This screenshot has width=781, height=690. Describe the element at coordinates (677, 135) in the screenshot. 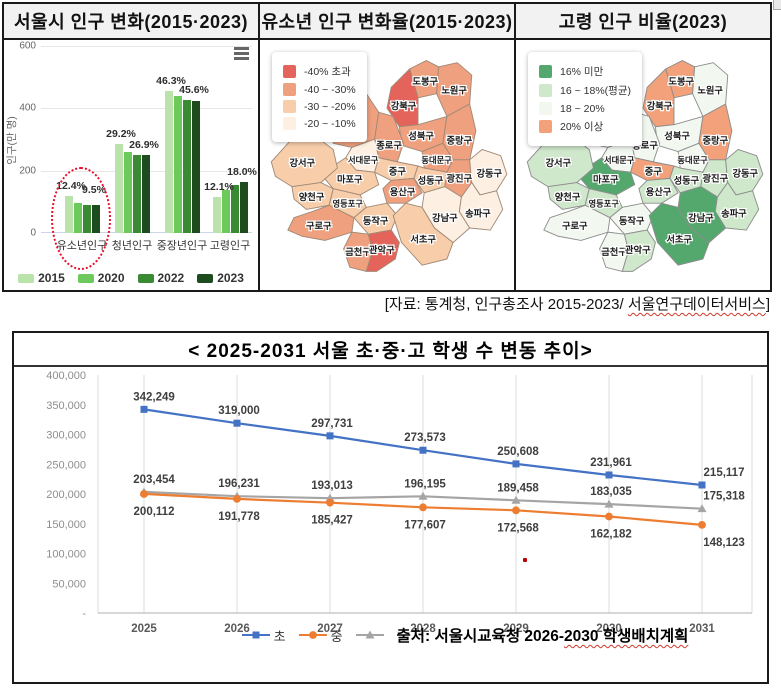

I see `map-district-label: 성북구` at that location.